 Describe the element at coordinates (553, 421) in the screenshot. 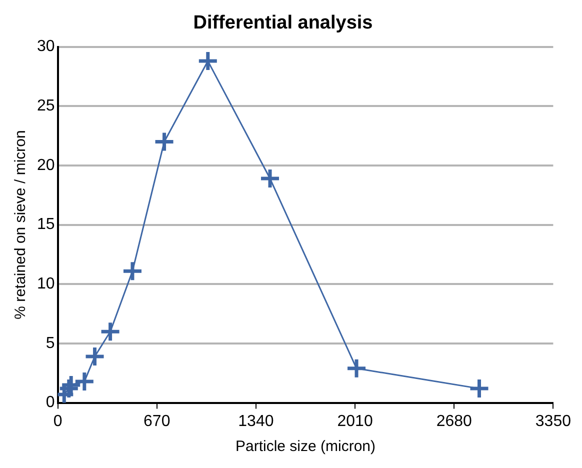

I see `x-tick-label: 3350` at that location.